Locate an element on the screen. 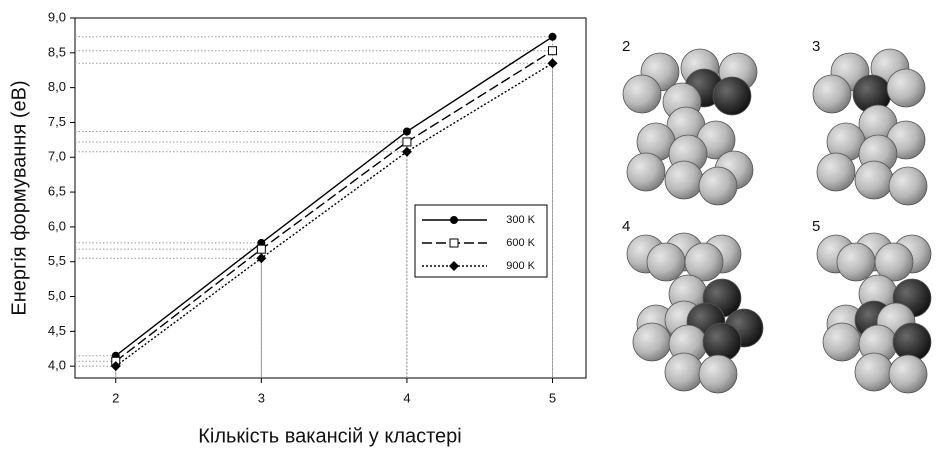 This screenshot has width=940, height=454. y-tick-label: 6,0 is located at coordinates (57, 225).